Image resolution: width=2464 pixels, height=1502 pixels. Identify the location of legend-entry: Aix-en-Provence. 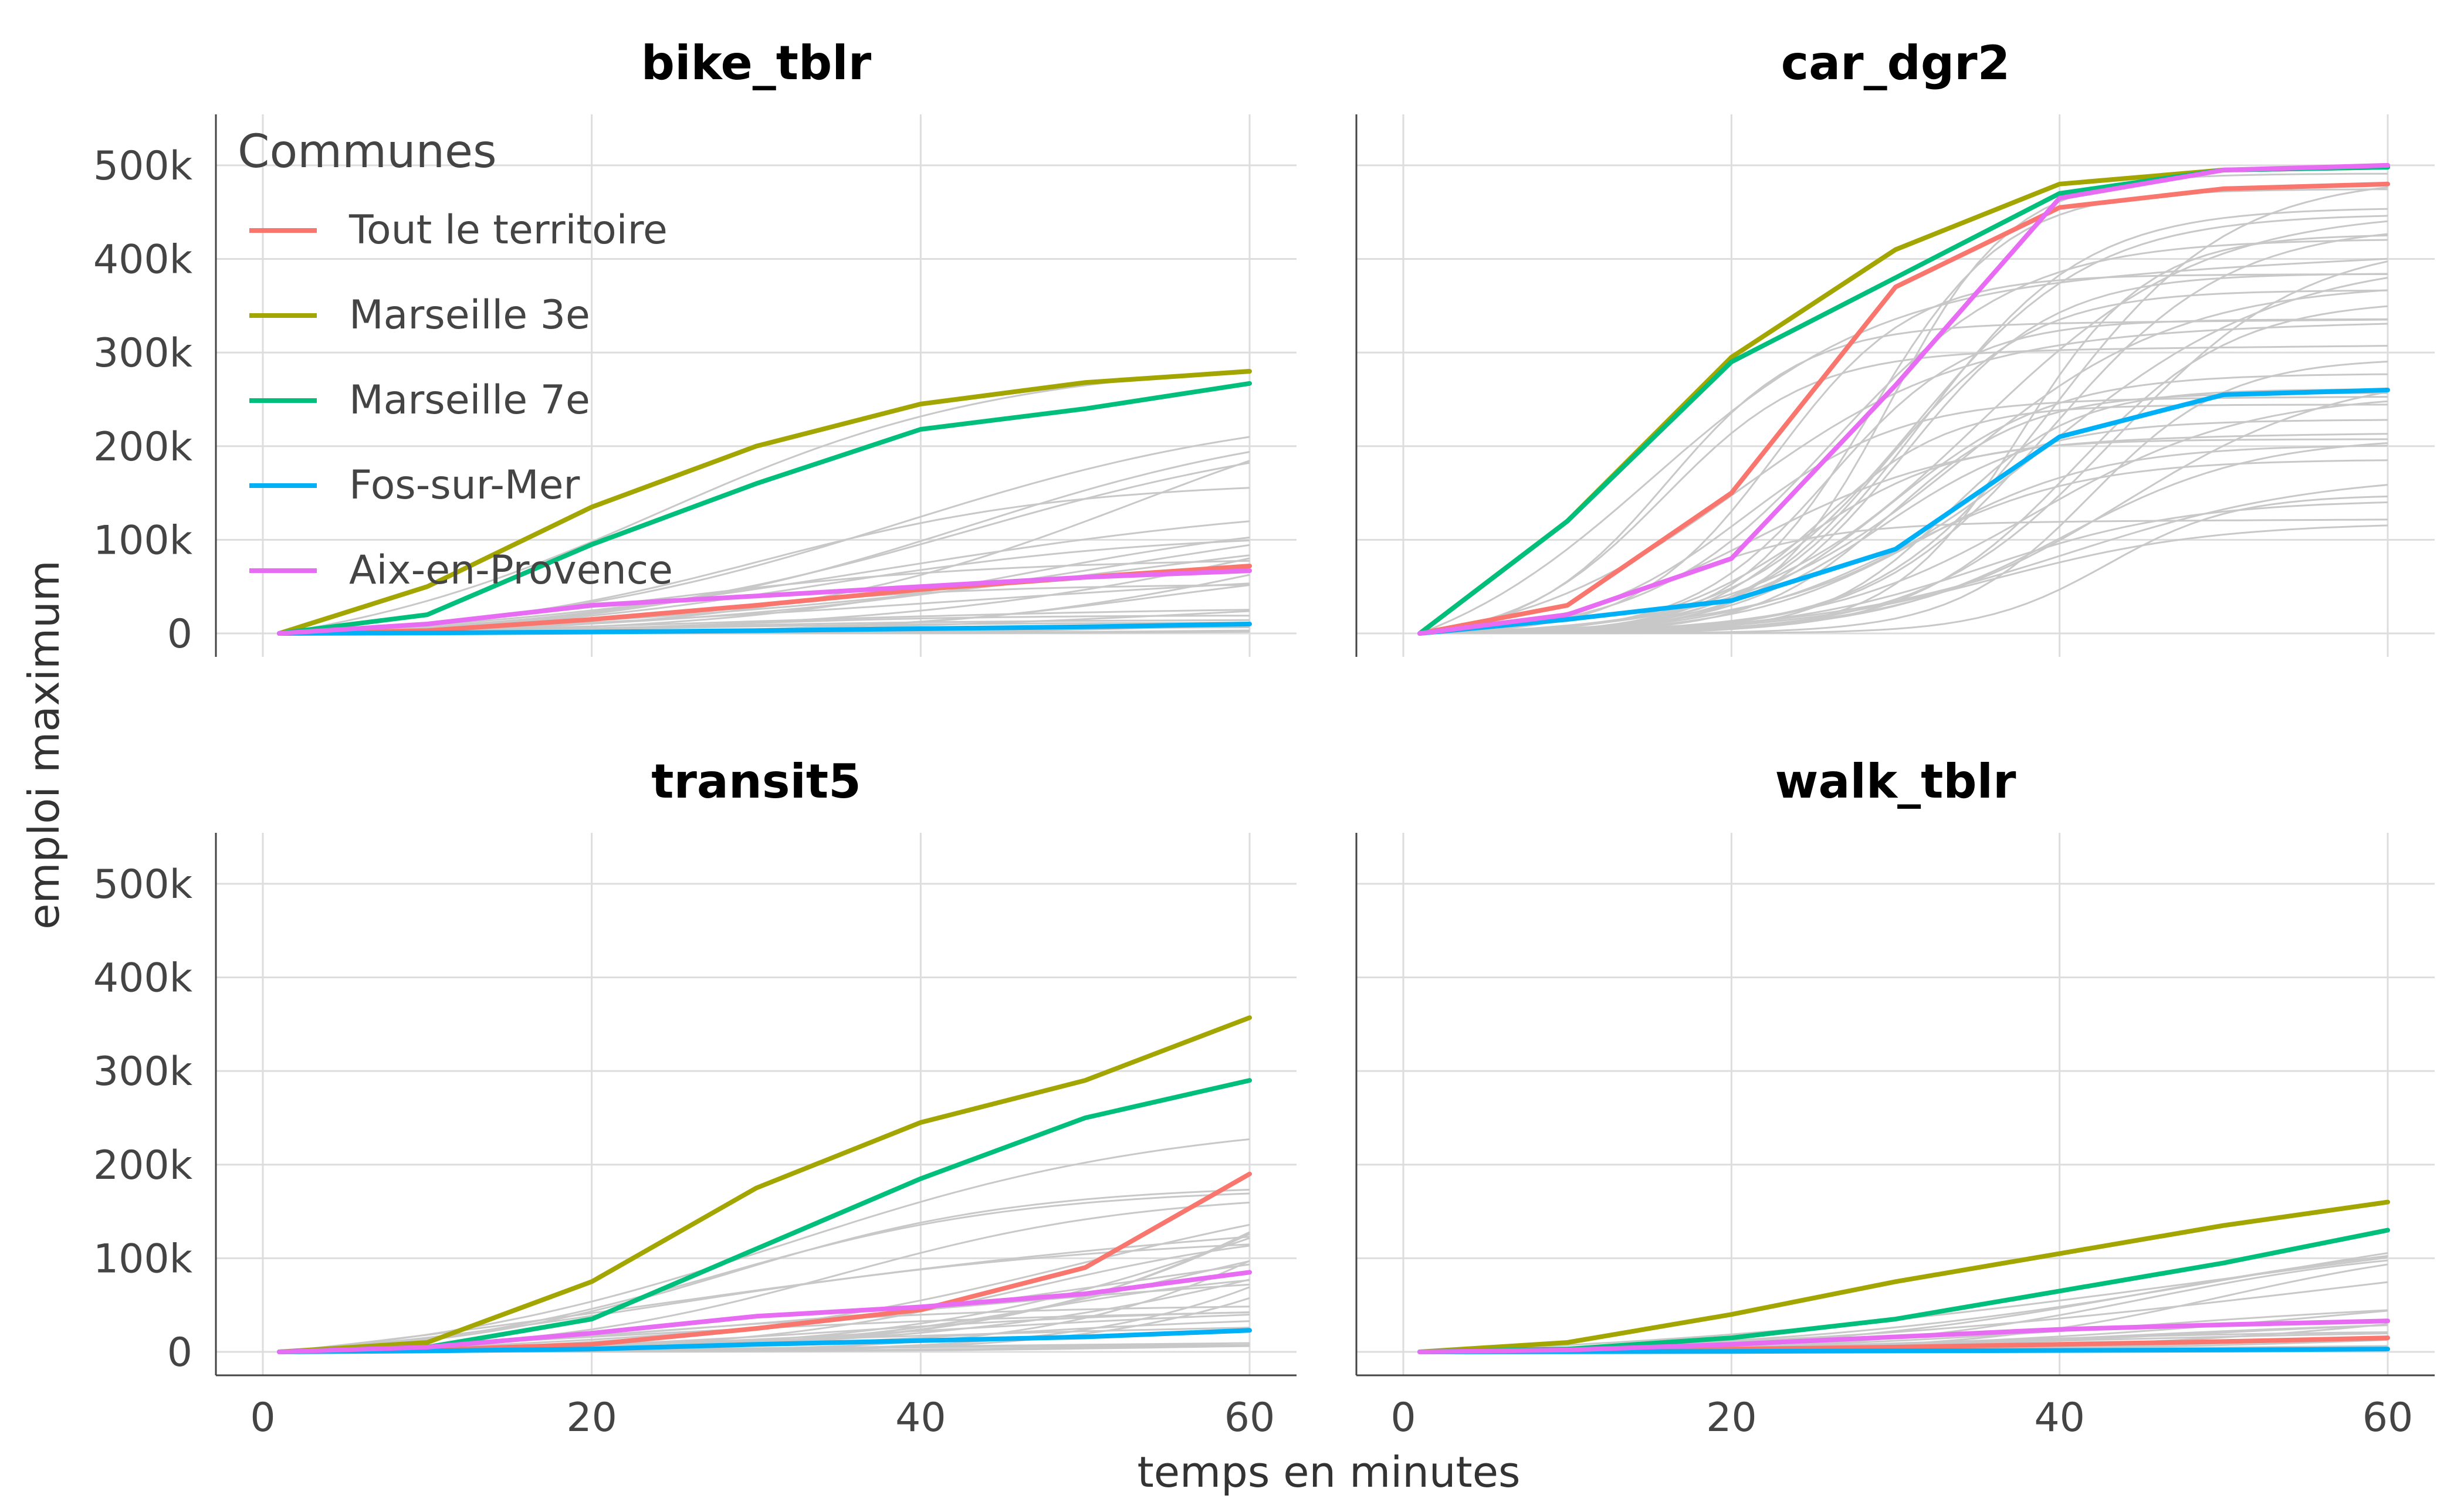
(511, 571).